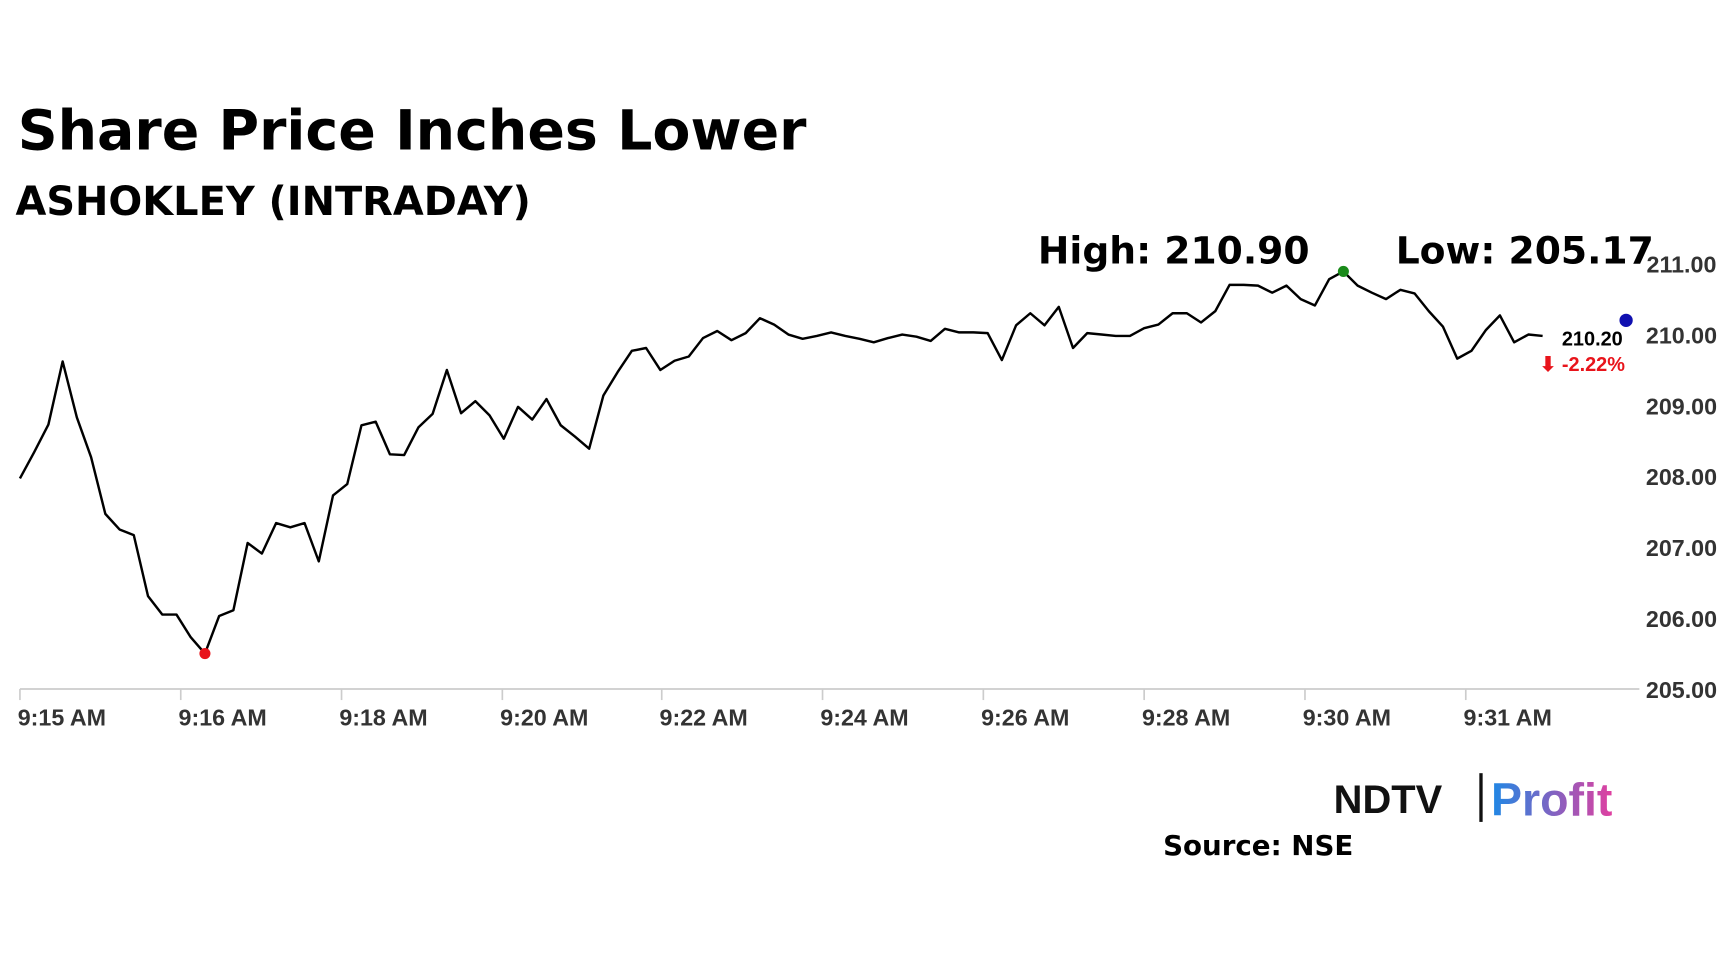 The image size is (1728, 972). What do you see at coordinates (62, 718) in the screenshot?
I see `x-tick-label: 9:15 AM` at bounding box center [62, 718].